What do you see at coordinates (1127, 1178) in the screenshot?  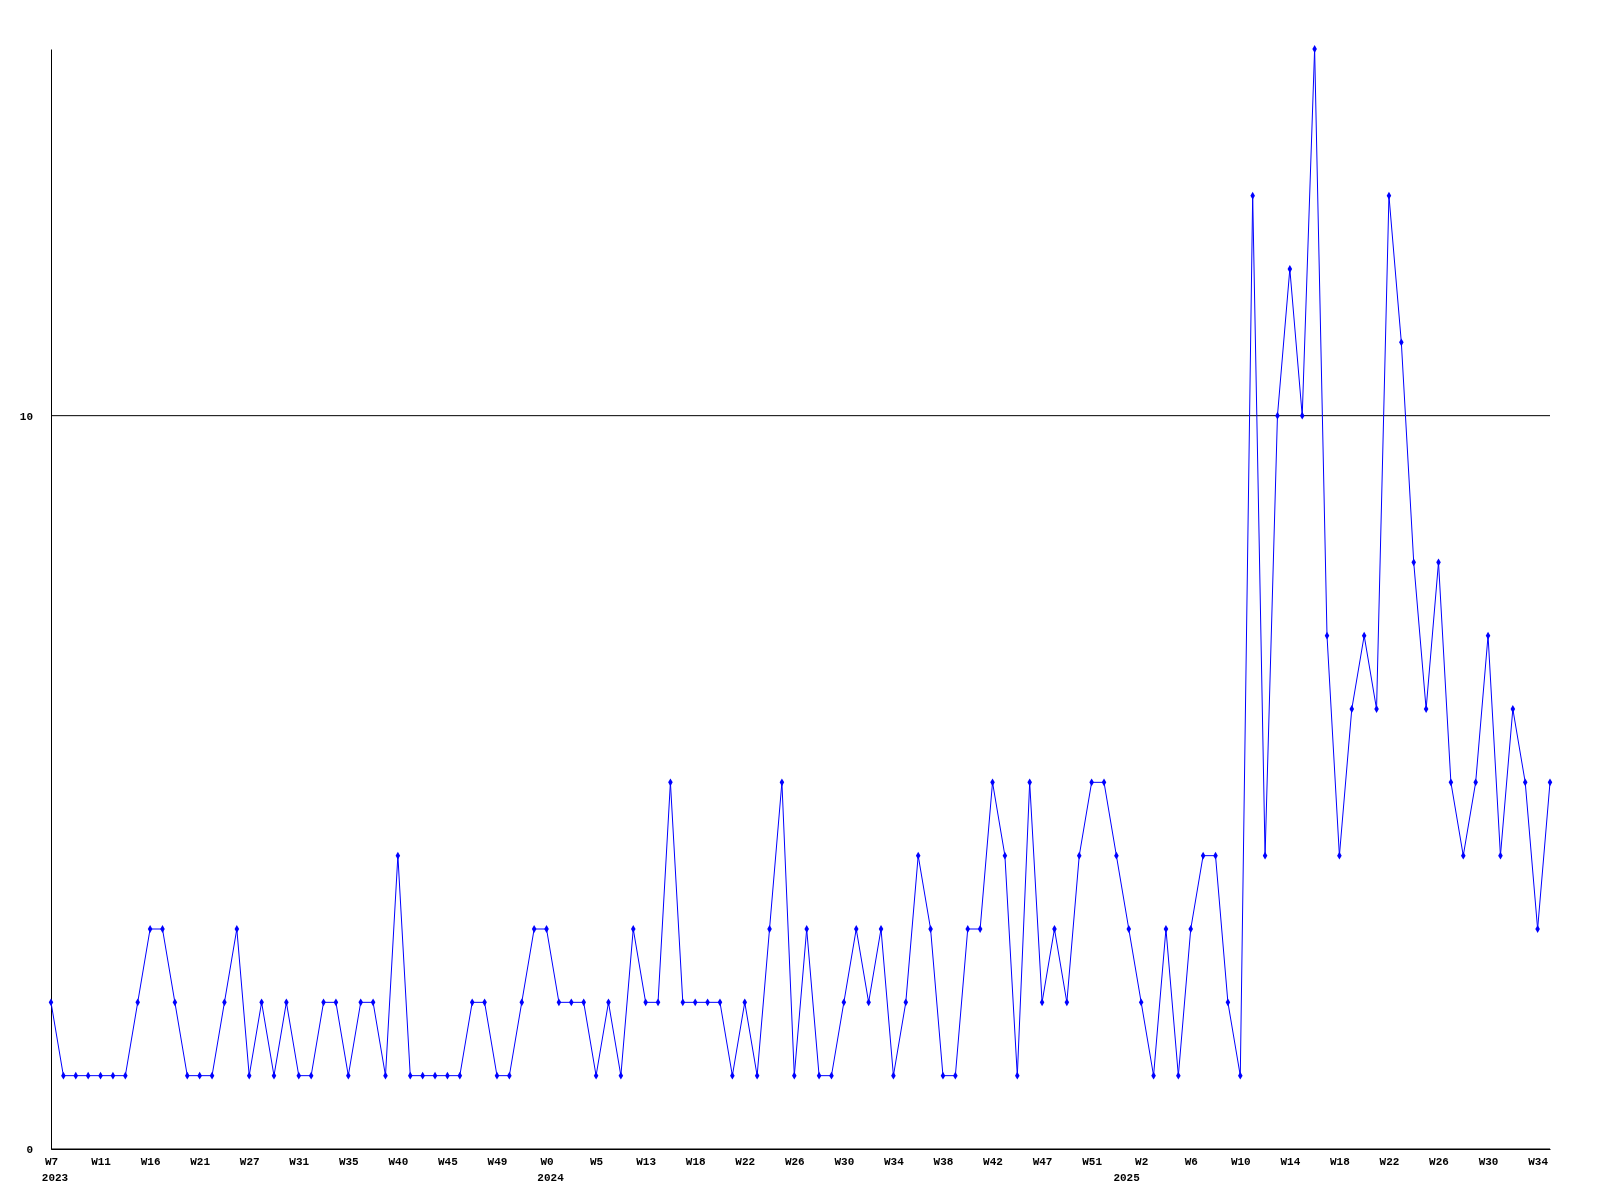 I see `text: 2025` at bounding box center [1127, 1178].